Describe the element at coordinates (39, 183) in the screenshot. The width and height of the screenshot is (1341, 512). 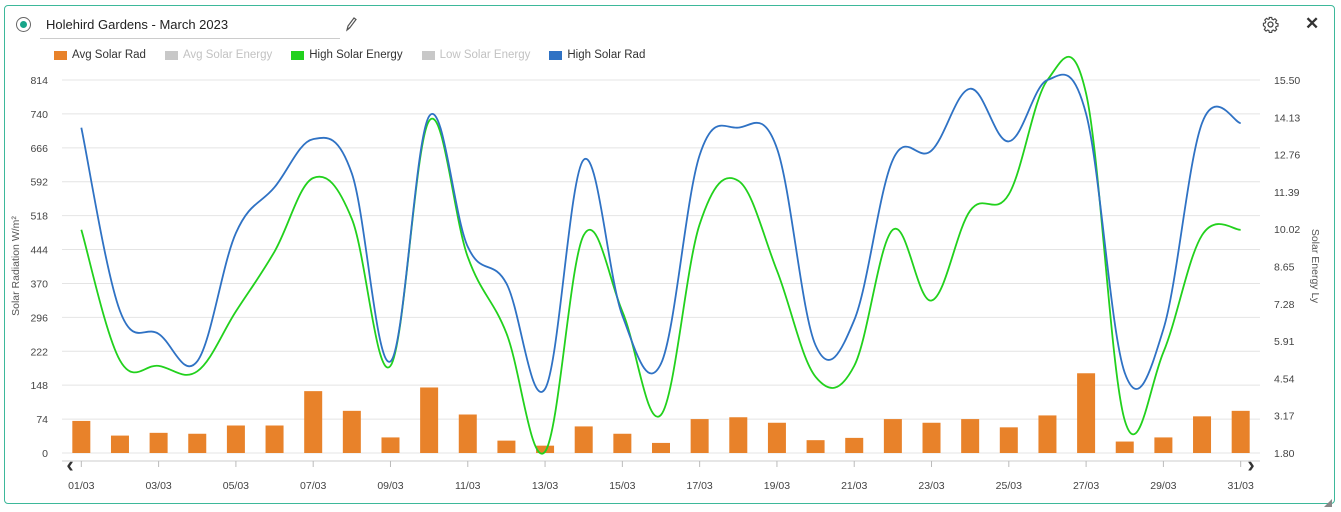
I see `y-tick-label: 592` at that location.